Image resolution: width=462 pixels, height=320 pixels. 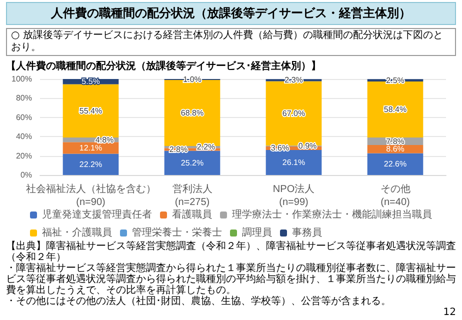 What do you see at coordinates (77, 232) in the screenshot?
I see `legend-label: 福祉・介護職員` at bounding box center [77, 232].